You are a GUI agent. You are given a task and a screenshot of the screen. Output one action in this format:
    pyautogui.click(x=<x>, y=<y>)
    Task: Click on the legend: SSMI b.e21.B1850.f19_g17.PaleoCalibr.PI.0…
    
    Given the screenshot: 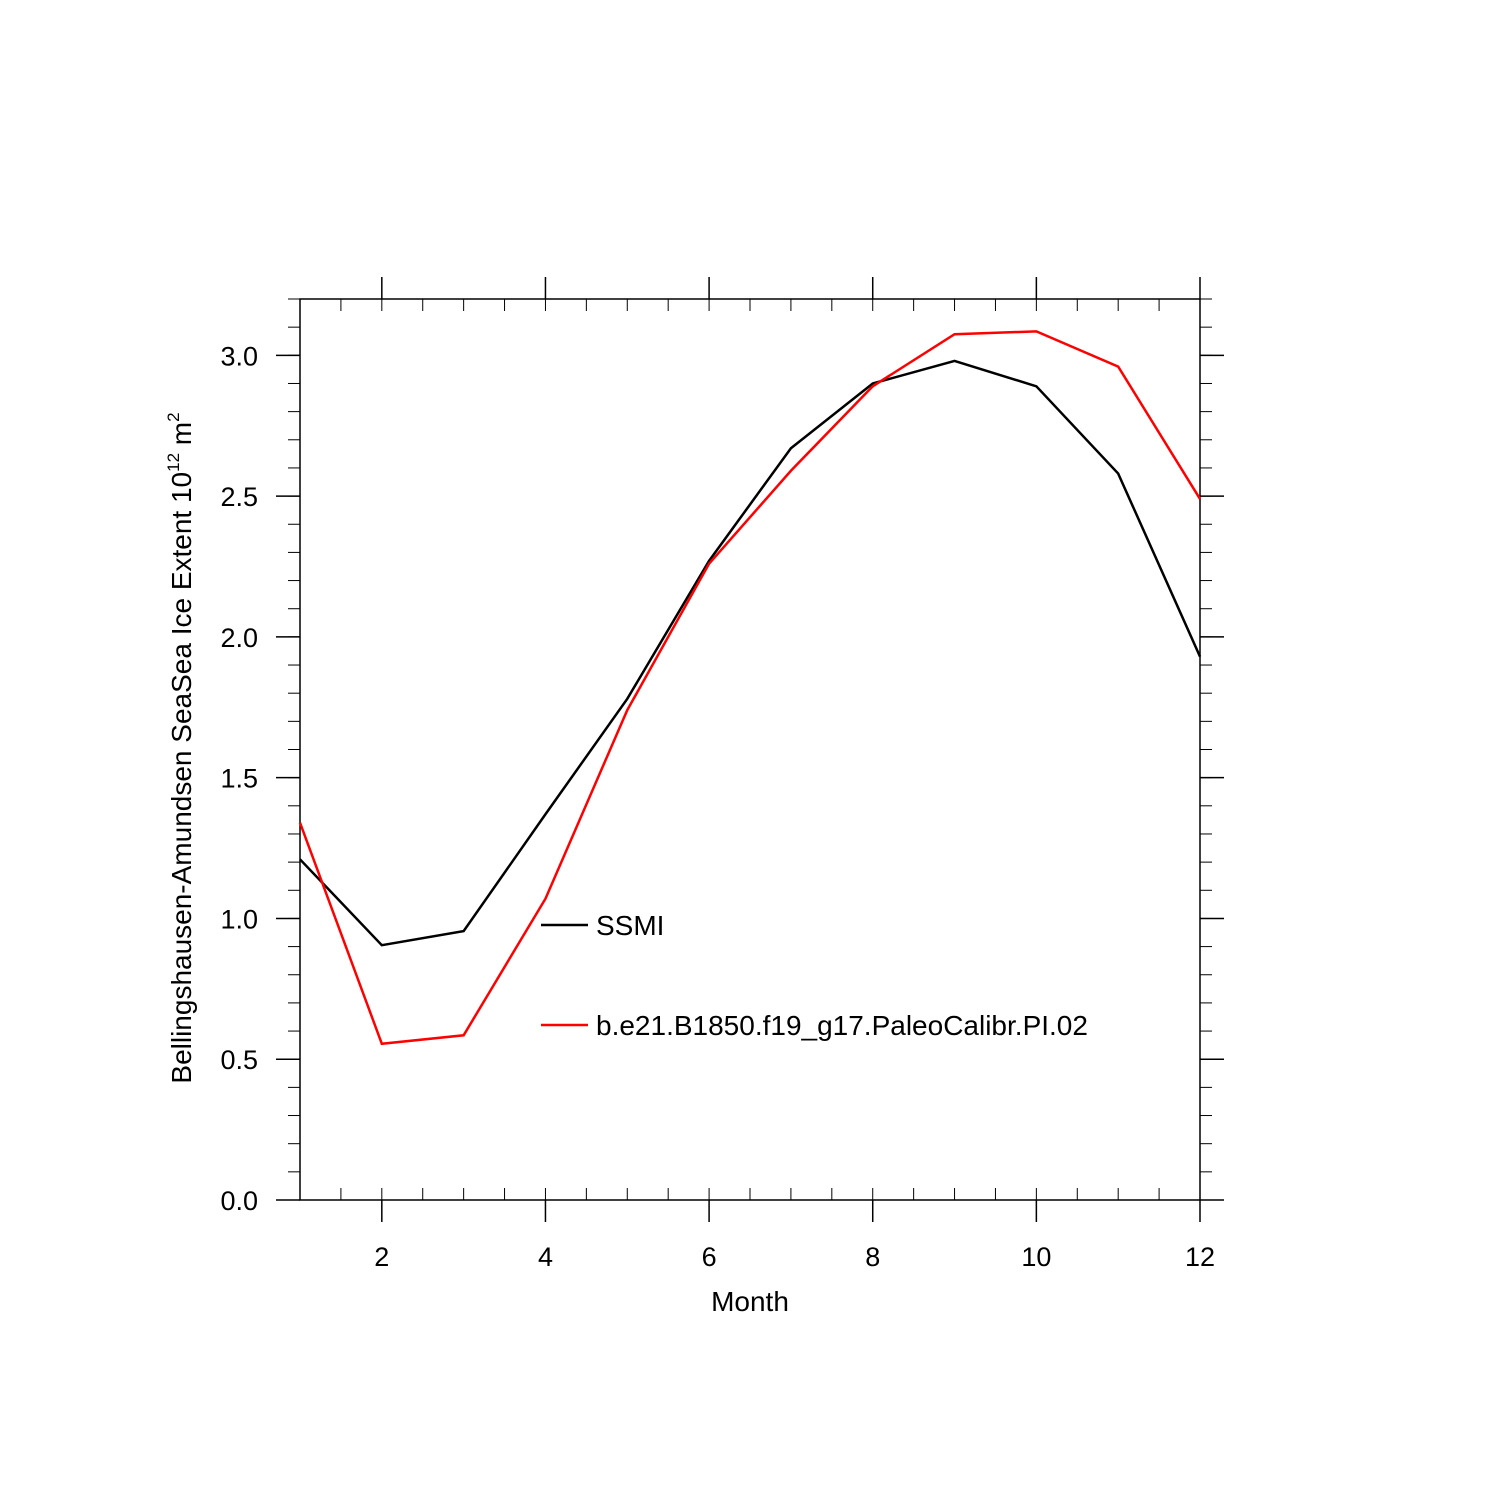 What is the action you would take?
    pyautogui.click(x=814, y=975)
    